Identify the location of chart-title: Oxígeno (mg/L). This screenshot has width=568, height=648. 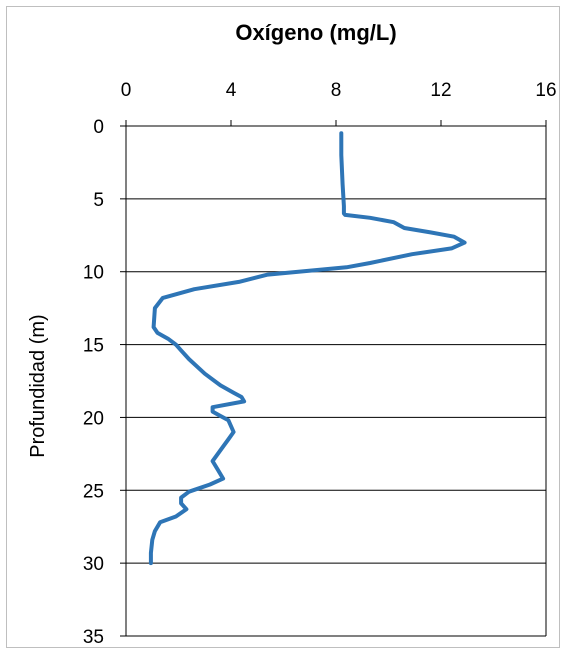
(315, 32).